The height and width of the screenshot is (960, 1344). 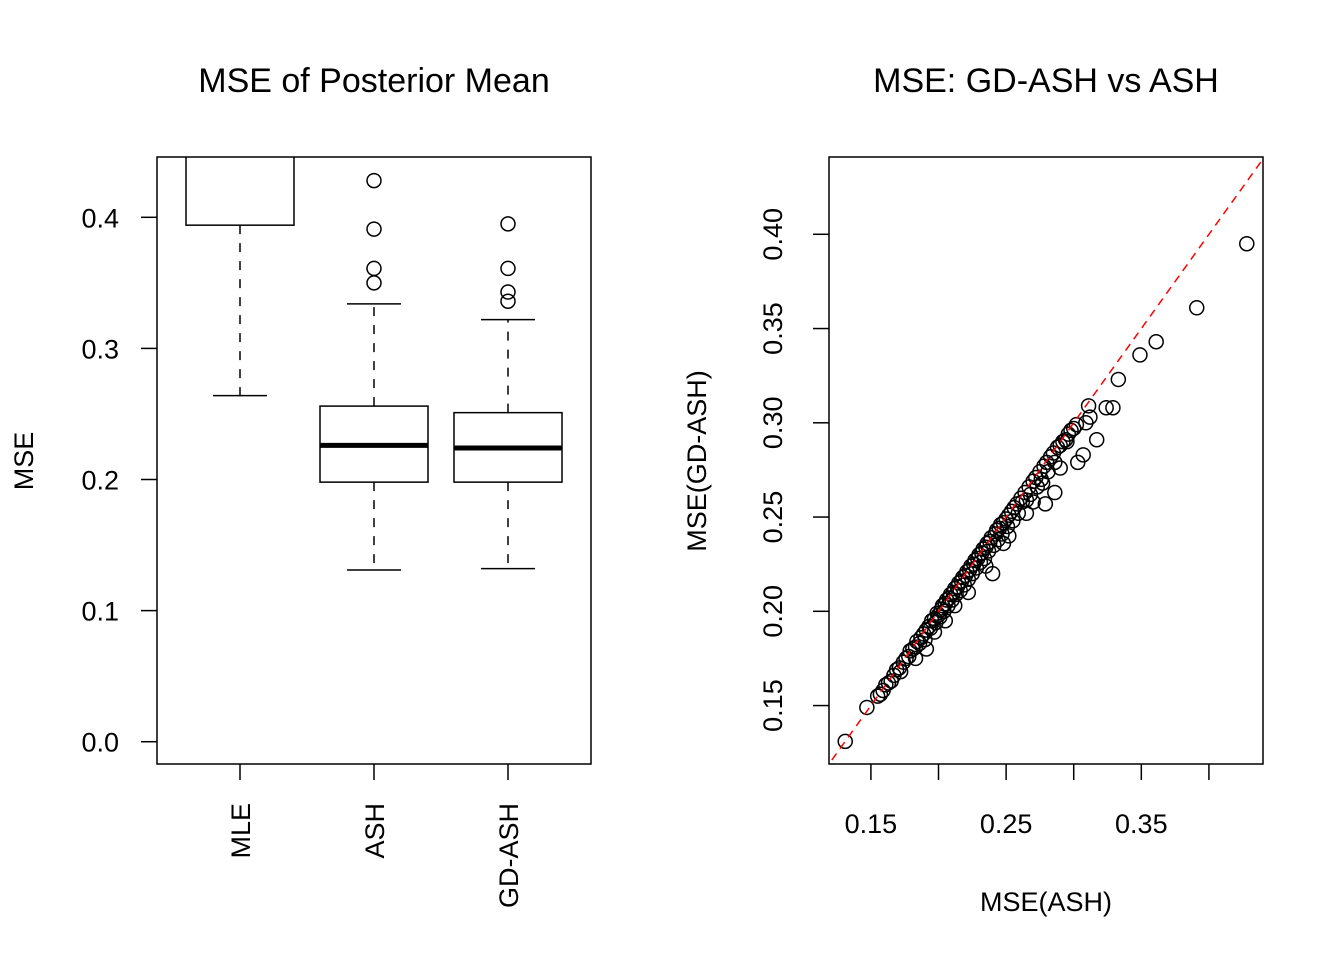 I want to click on y-tick-label: 0.3, so click(x=100, y=349).